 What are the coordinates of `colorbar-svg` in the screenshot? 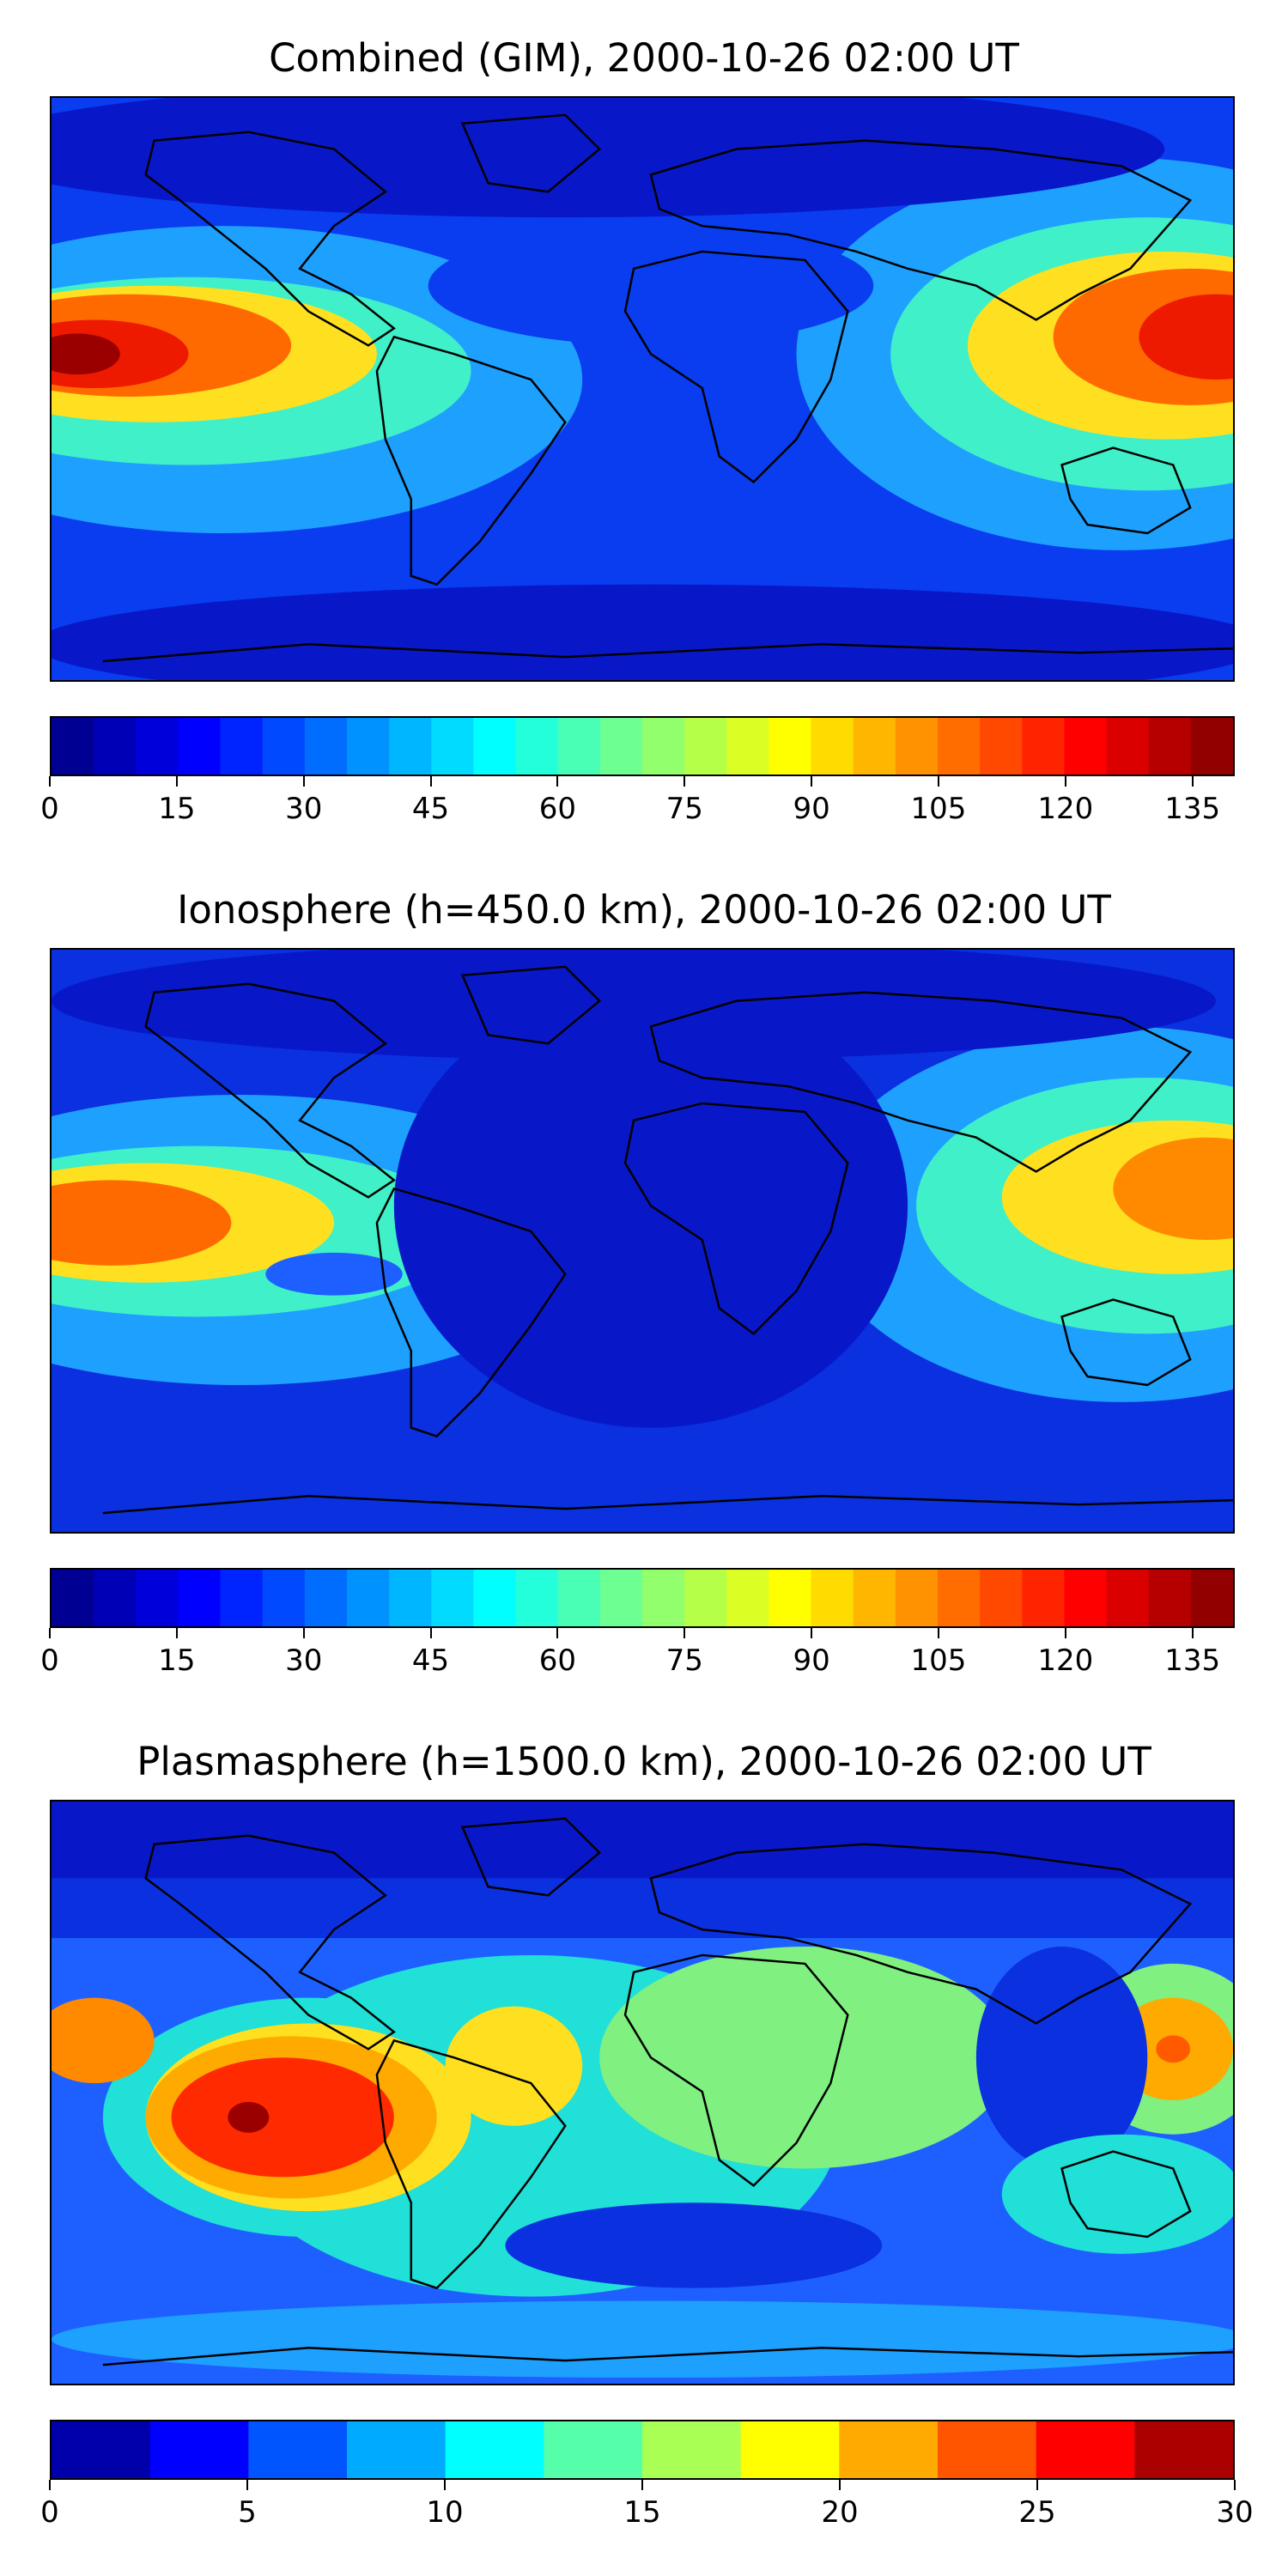 It's located at (642, 1598).